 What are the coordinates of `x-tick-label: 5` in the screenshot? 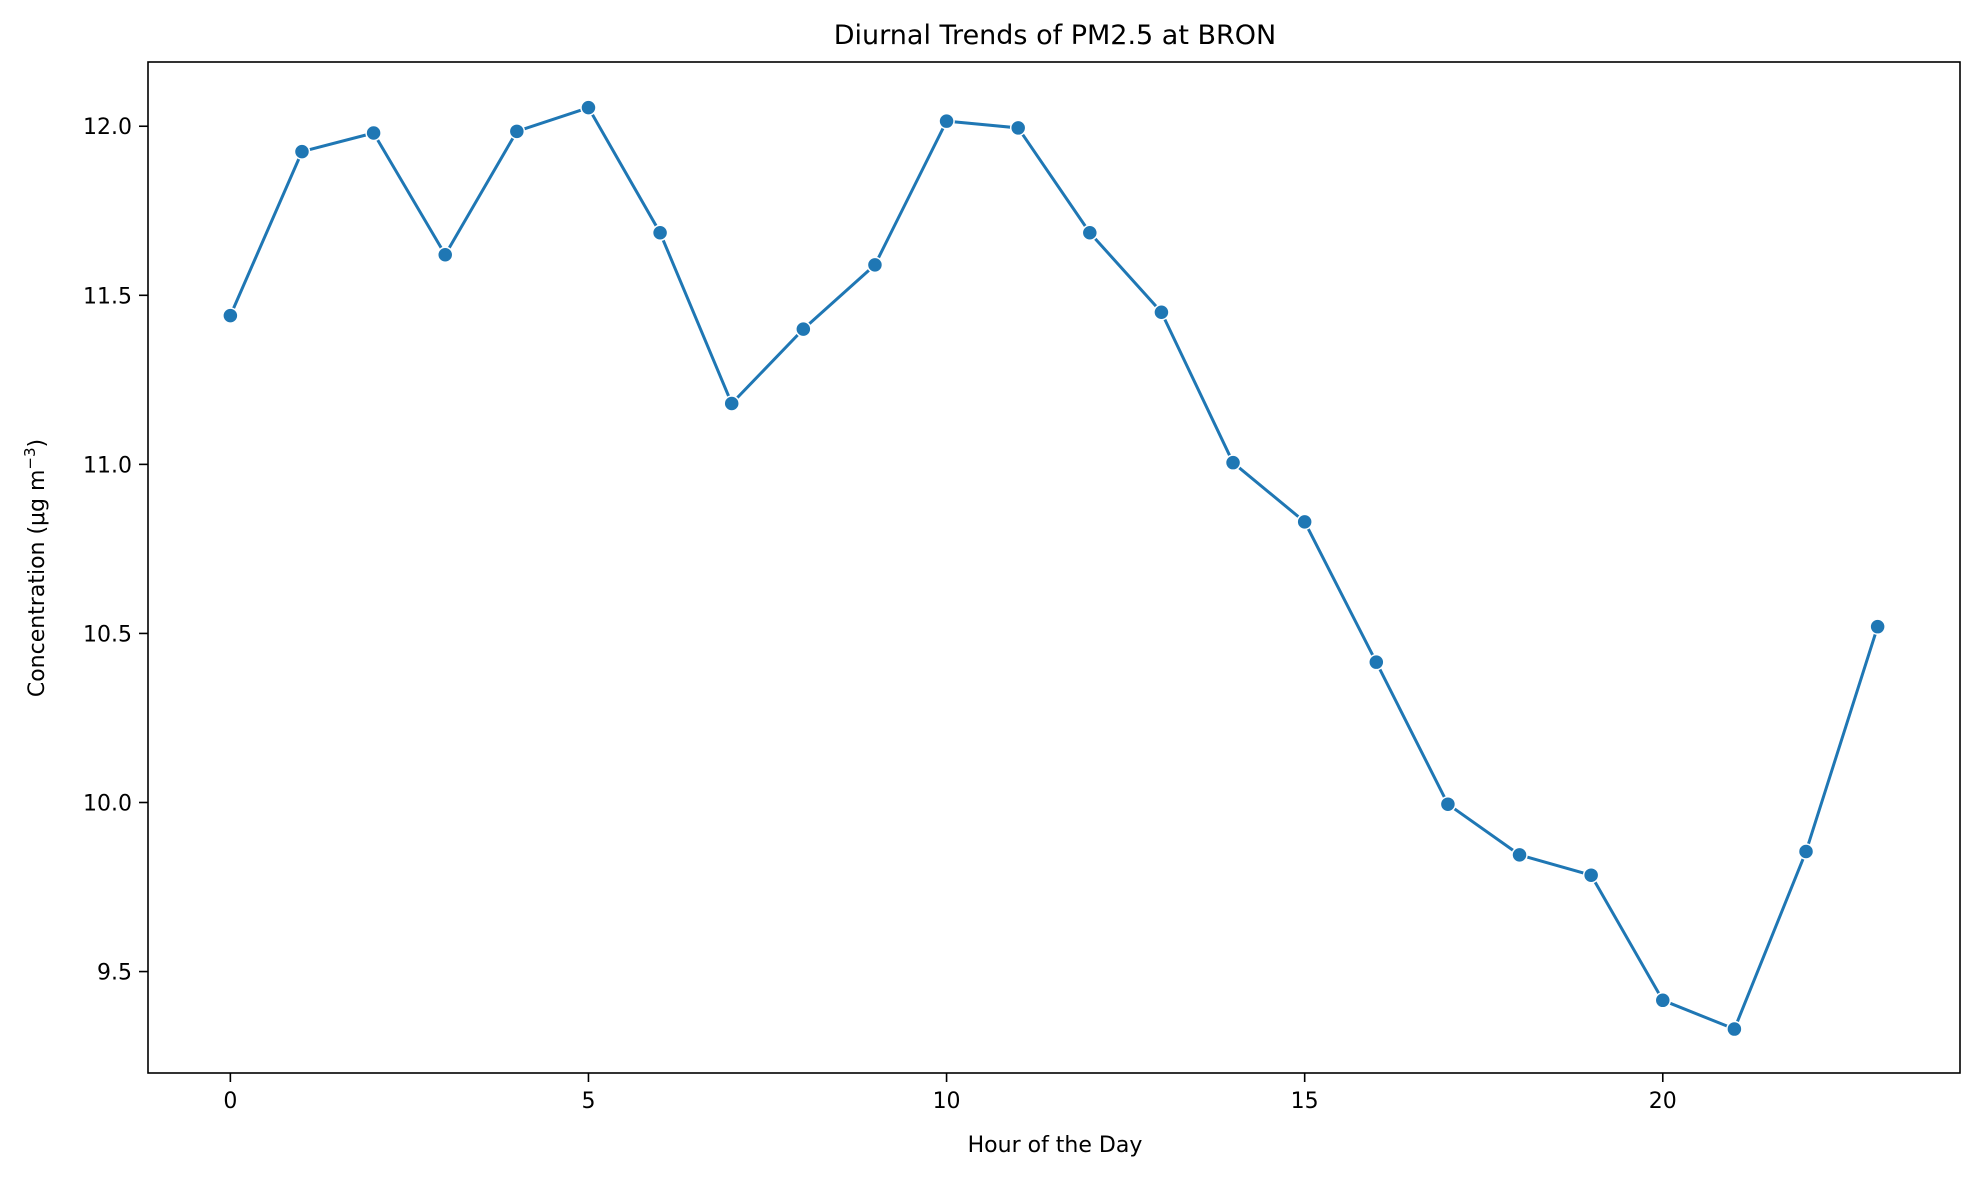 It's located at (588, 1101).